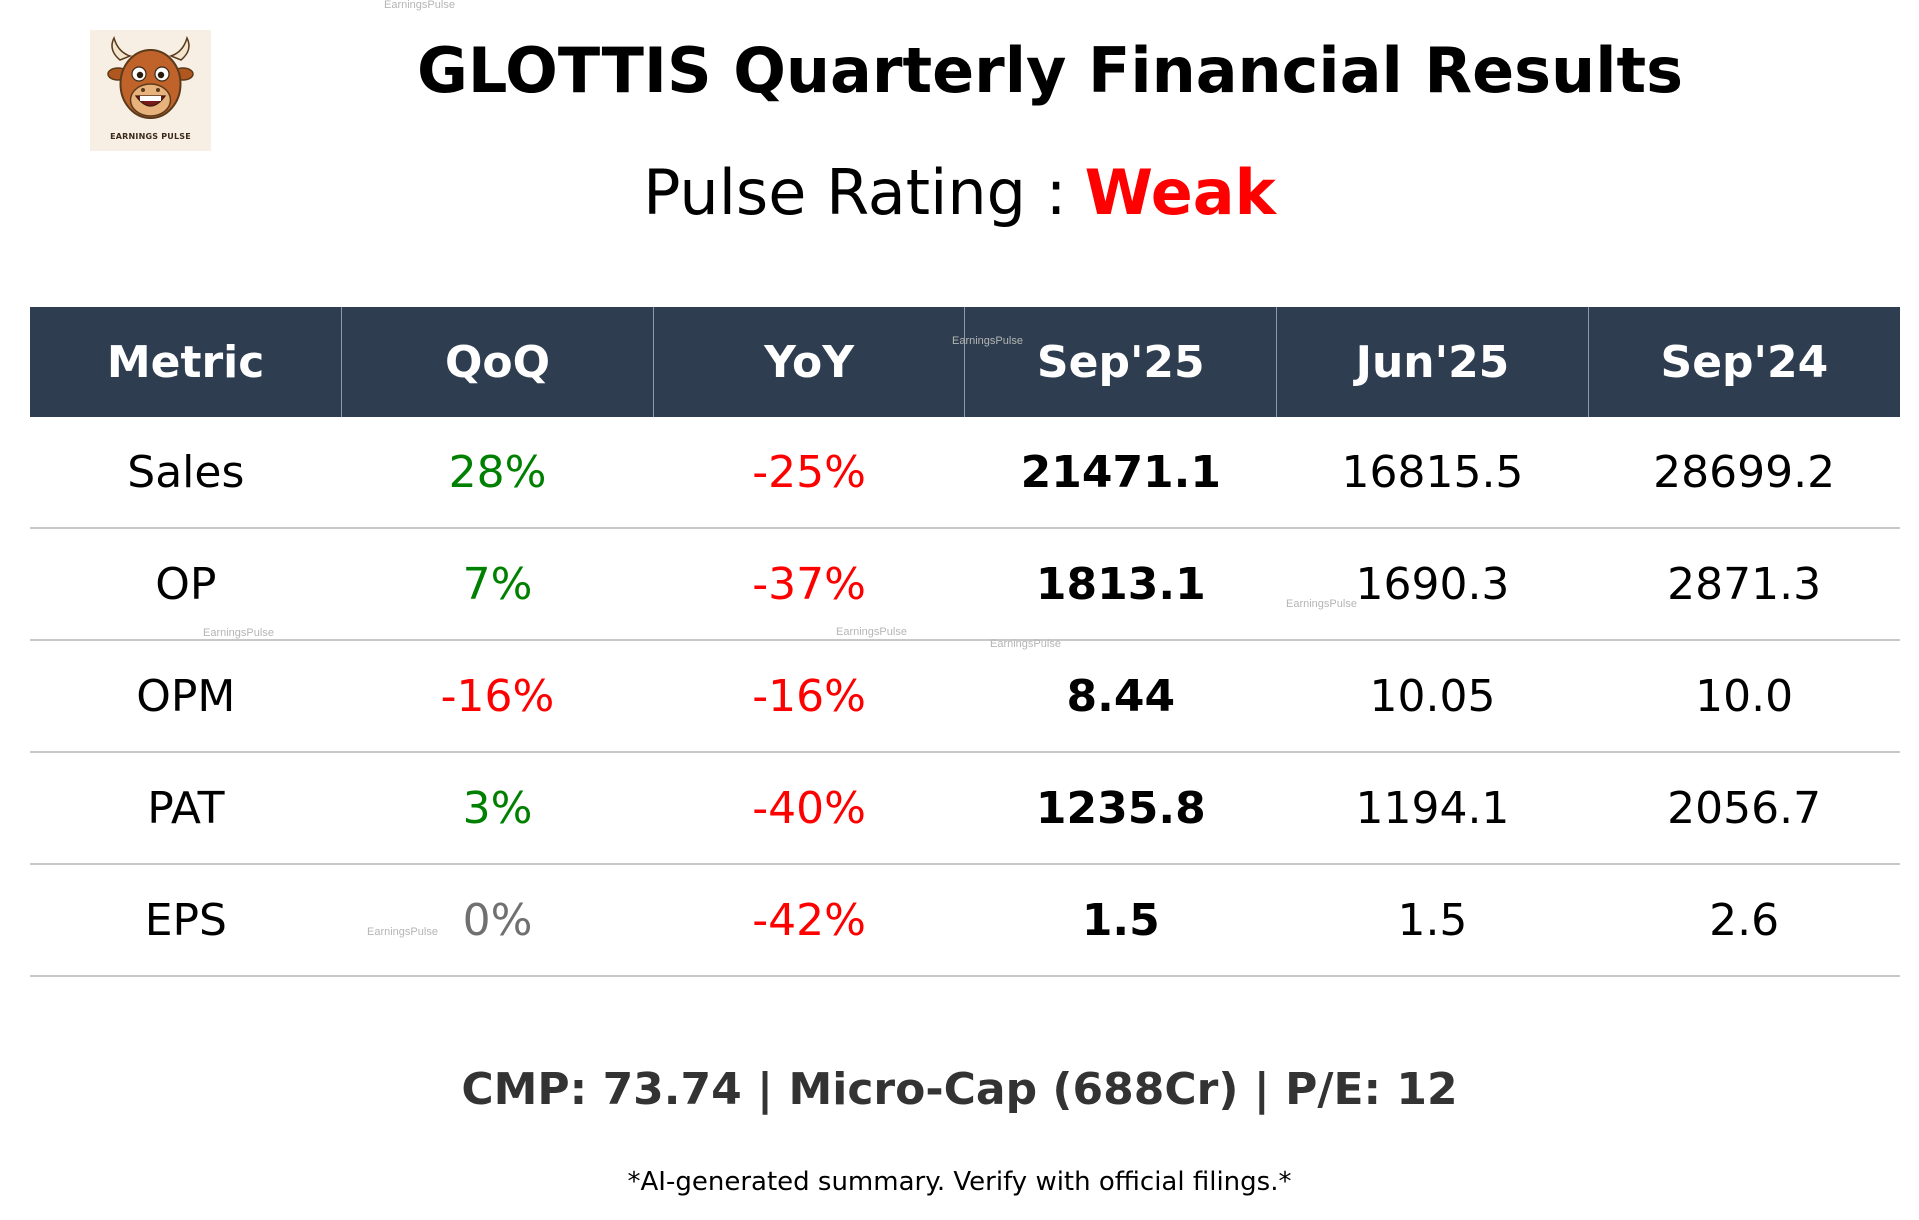 This screenshot has width=1919, height=1220. What do you see at coordinates (809, 473) in the screenshot?
I see `cell-yoy: -25%` at bounding box center [809, 473].